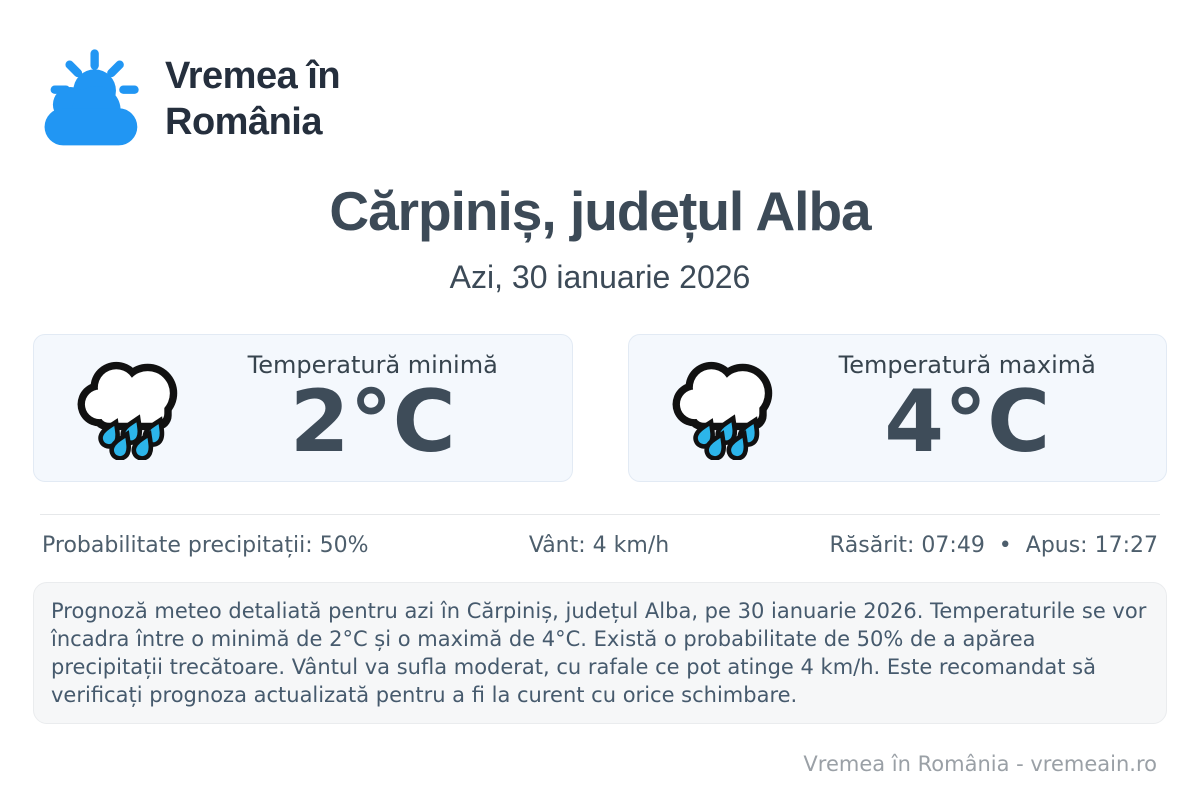 This screenshot has height=800, width=1200. Describe the element at coordinates (600, 514) in the screenshot. I see `stats-divider` at that location.